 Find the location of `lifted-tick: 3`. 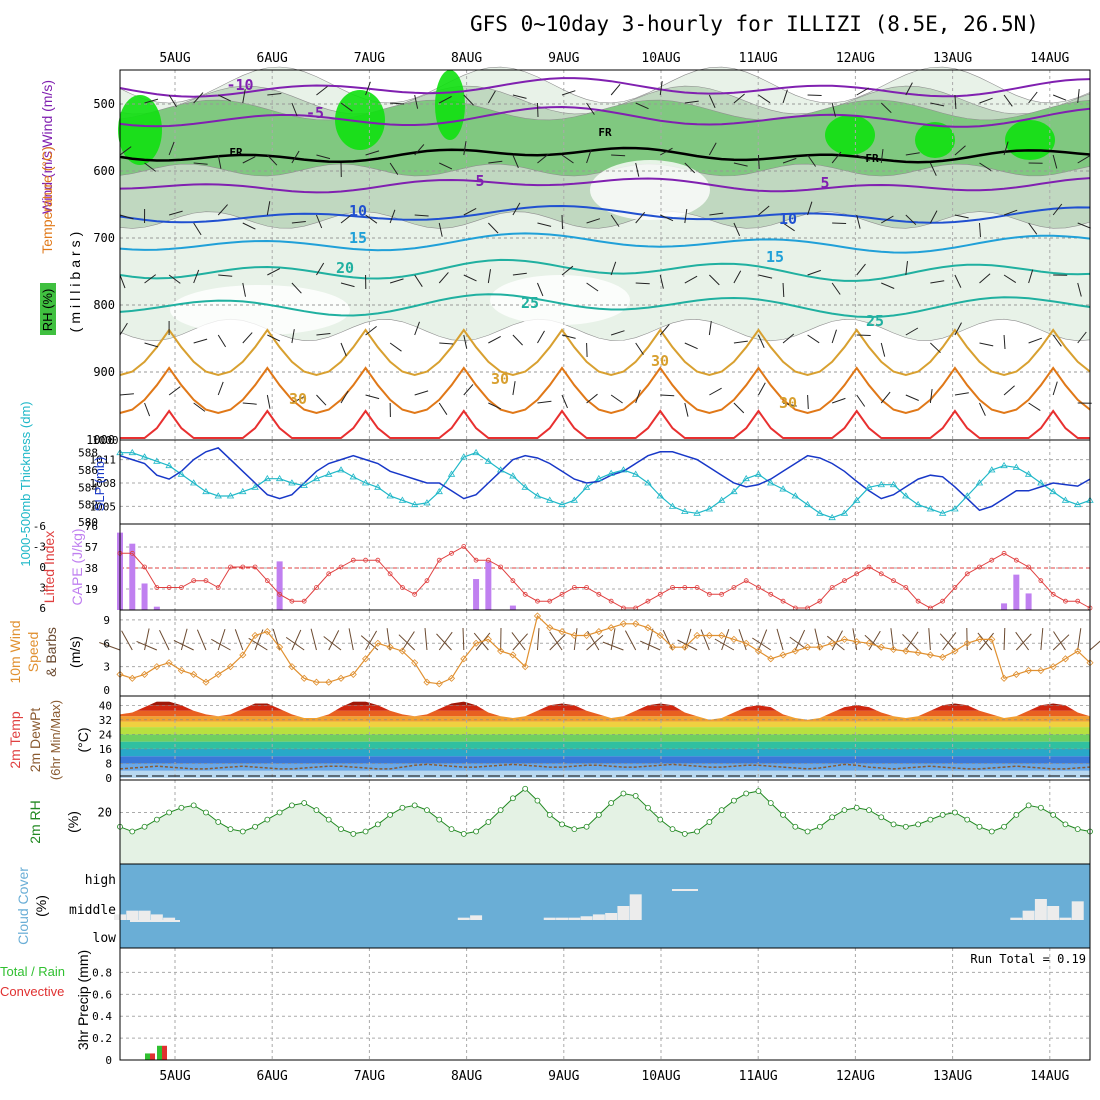

lifted-tick: 3 is located at coordinates (42, 588).